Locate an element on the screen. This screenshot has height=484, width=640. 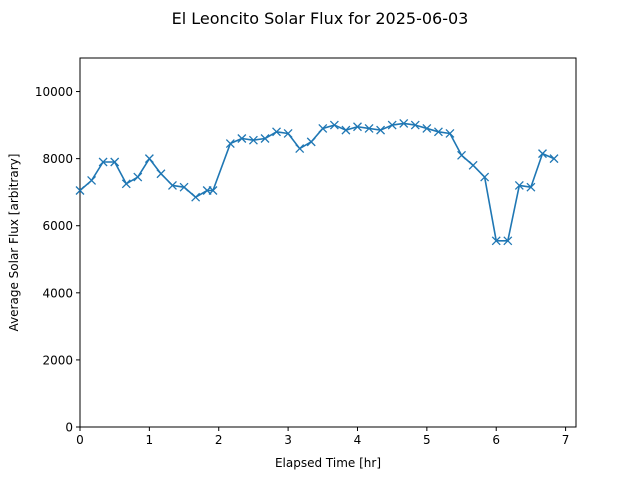
x-tick-label-6: 6 is located at coordinates (496, 440).